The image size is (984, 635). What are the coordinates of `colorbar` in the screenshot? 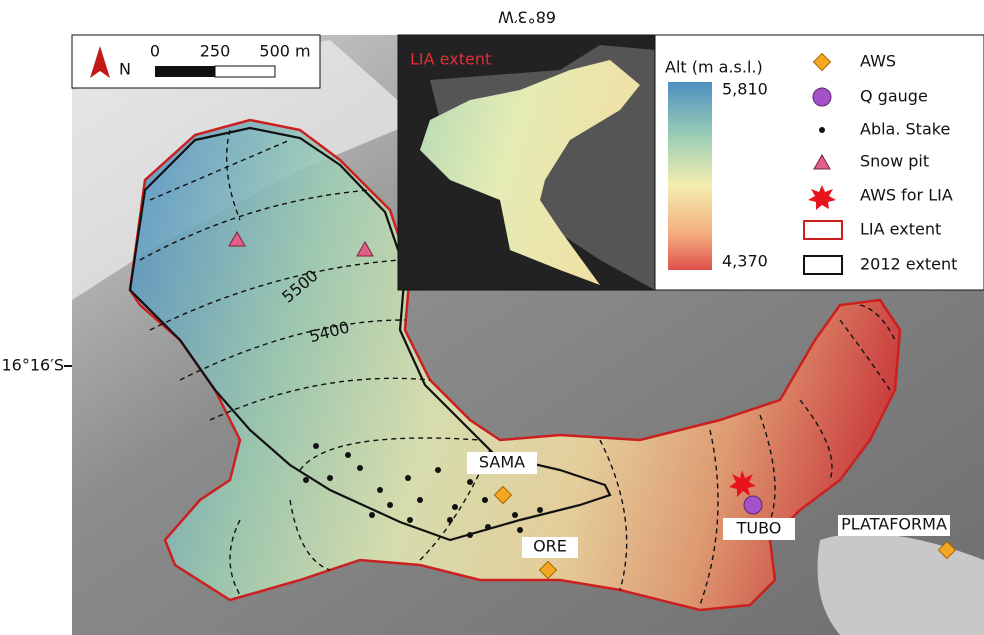 It's located at (690, 176).